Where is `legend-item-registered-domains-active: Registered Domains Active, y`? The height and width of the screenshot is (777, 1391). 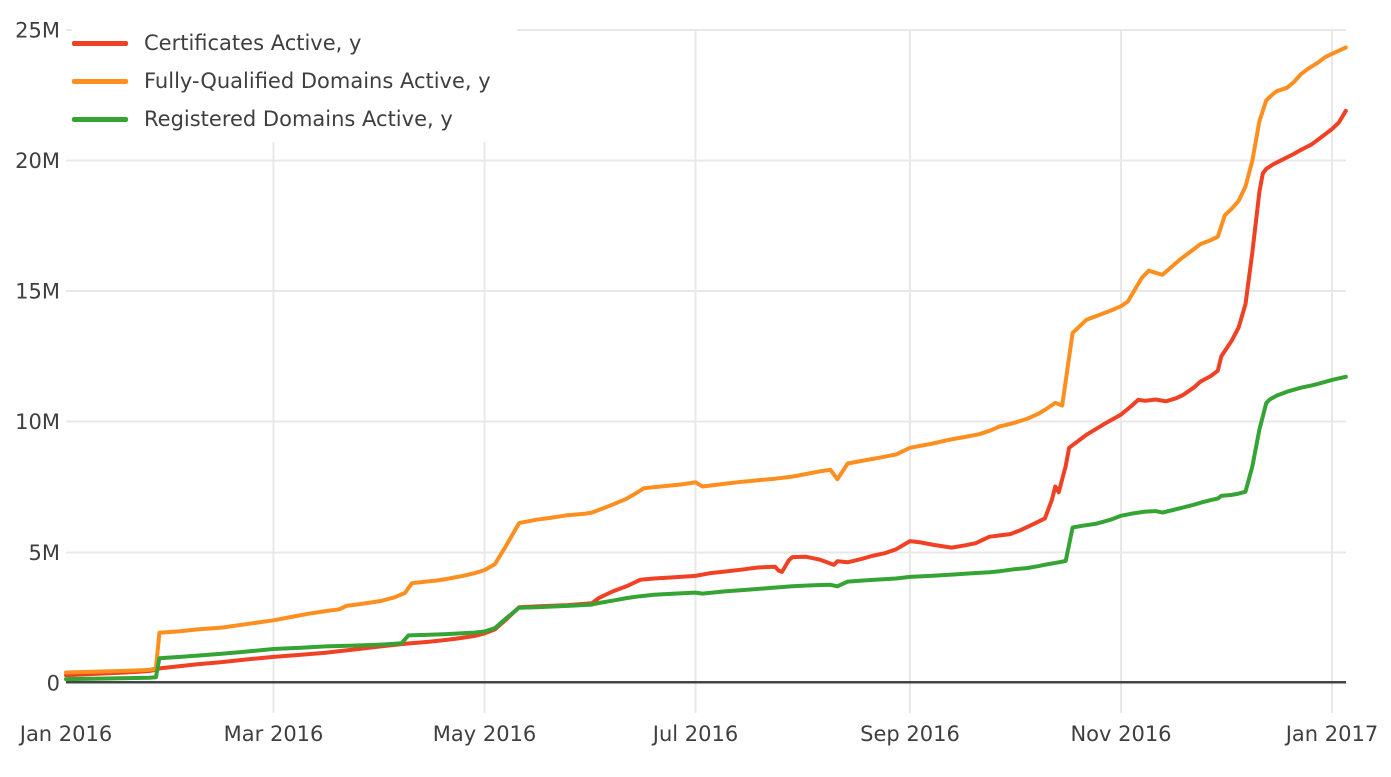 legend-item-registered-domains-active: Registered Domains Active, y is located at coordinates (281, 119).